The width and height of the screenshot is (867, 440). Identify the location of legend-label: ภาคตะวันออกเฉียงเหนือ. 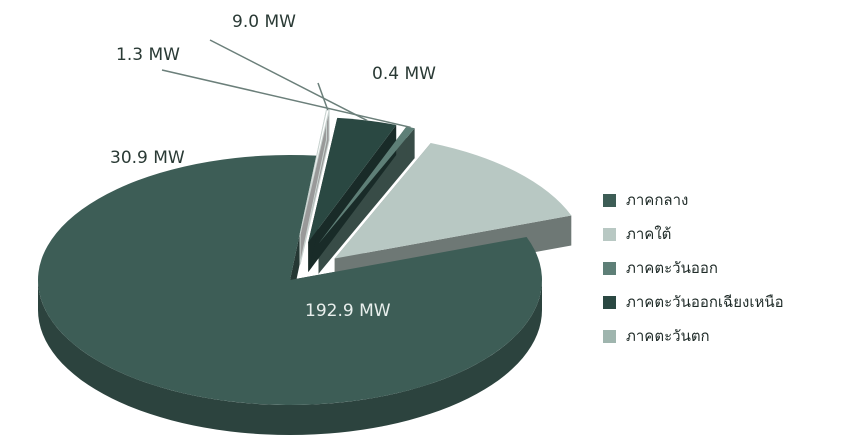
(705, 302).